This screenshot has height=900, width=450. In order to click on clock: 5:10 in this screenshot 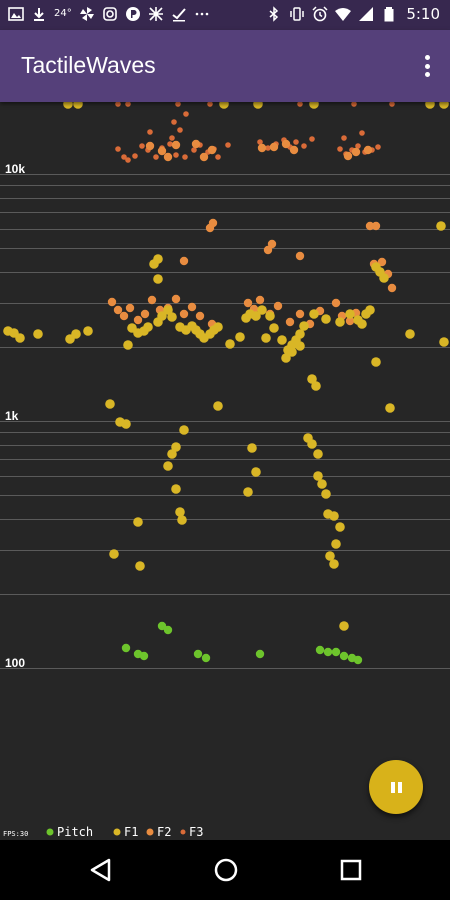, I will do `click(423, 14)`.